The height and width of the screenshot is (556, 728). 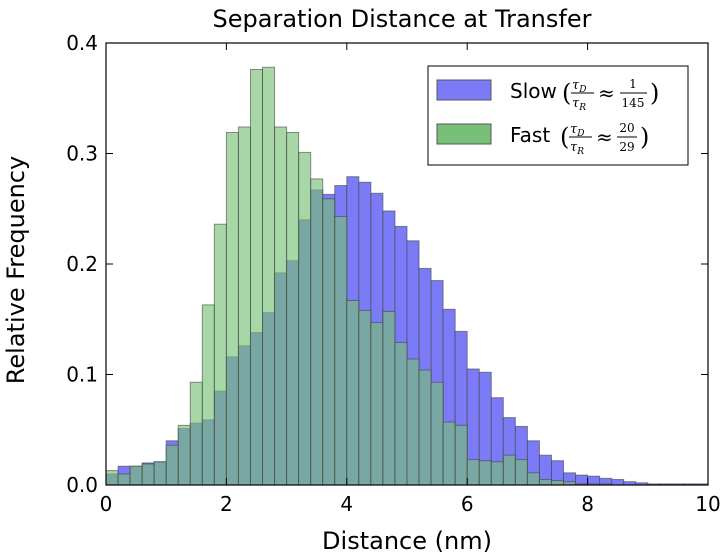 I want to click on x-axis-label: Distance (nm), so click(x=407, y=541).